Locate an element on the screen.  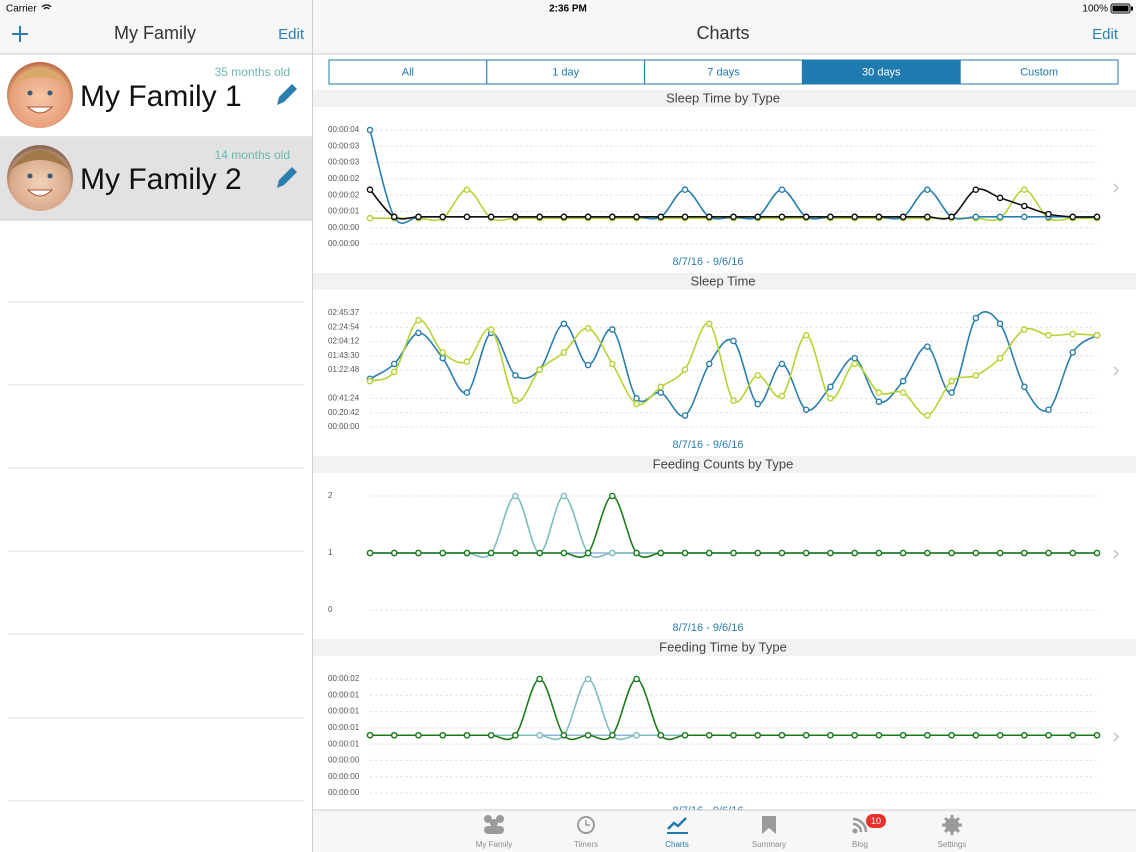
tab-label: Blog is located at coordinates (860, 844).